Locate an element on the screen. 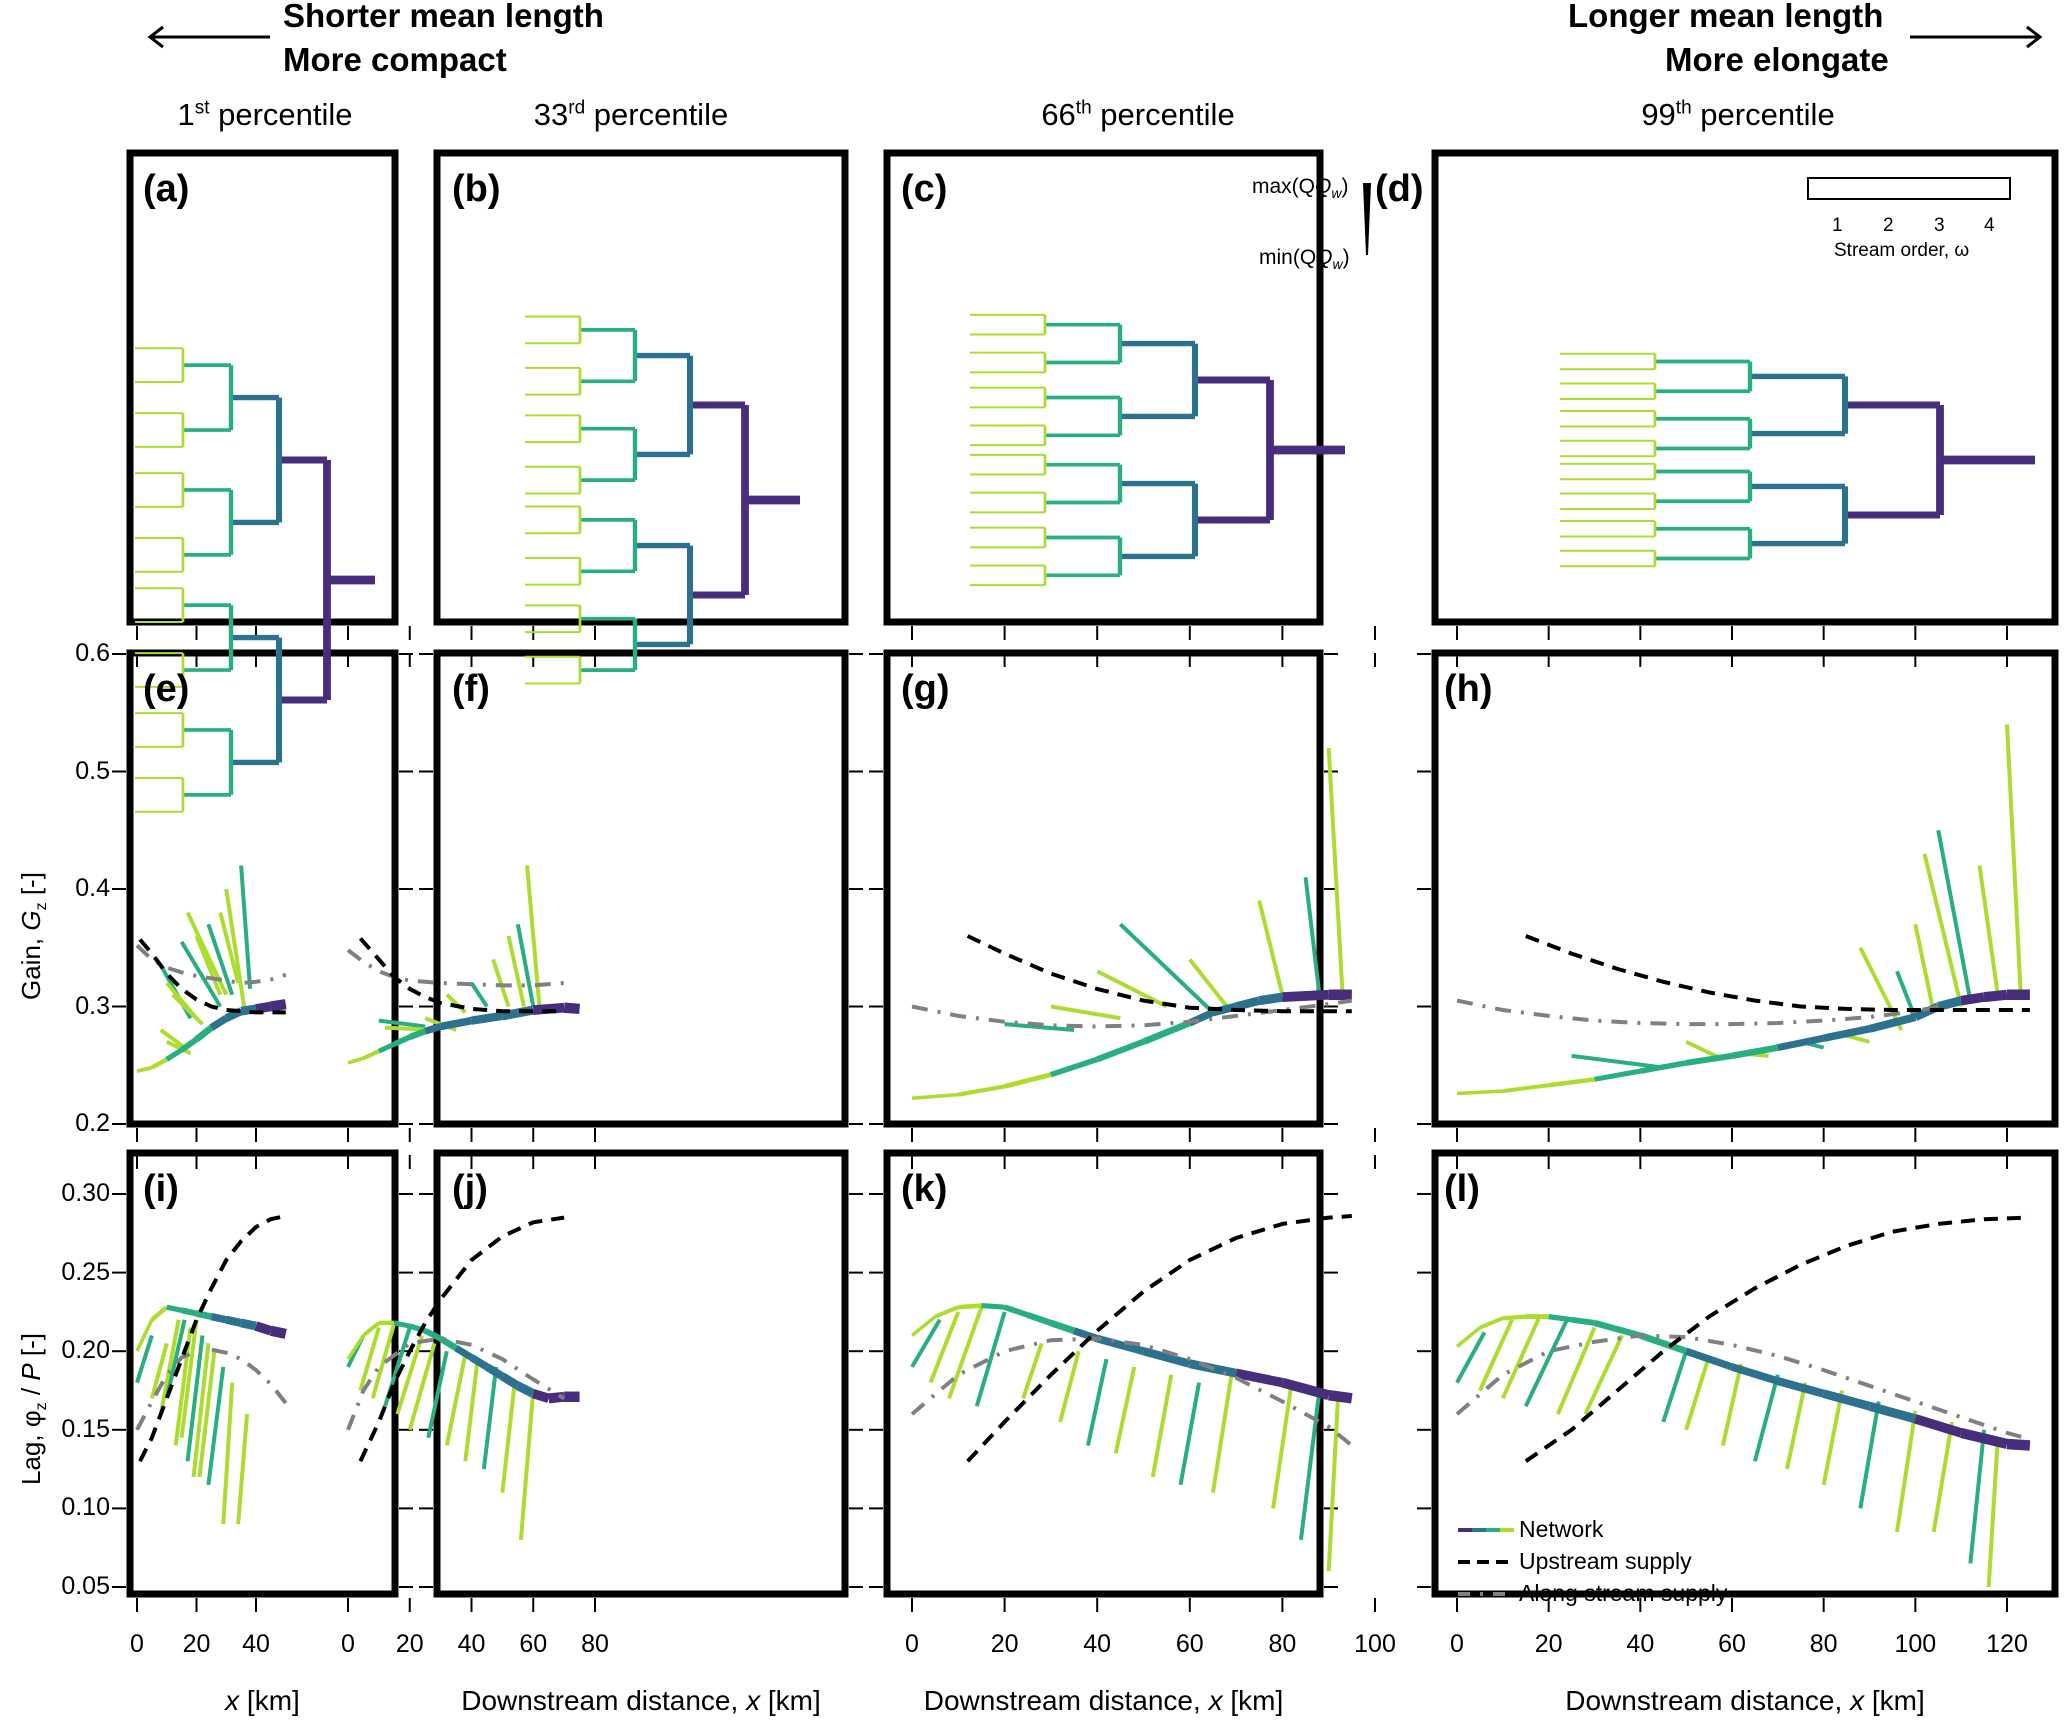 The width and height of the screenshot is (2067, 1726). column-title-1: 1st percentile is located at coordinates (265, 115).